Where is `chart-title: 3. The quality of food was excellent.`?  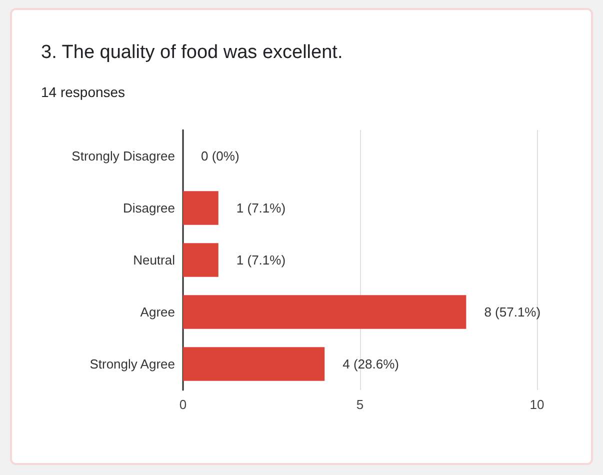
chart-title: 3. The quality of food was excellent. is located at coordinates (192, 52).